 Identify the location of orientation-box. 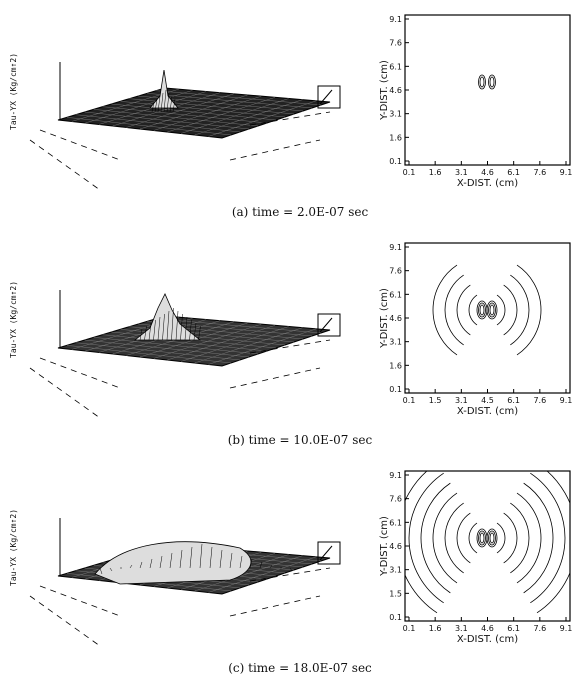
(329, 325).